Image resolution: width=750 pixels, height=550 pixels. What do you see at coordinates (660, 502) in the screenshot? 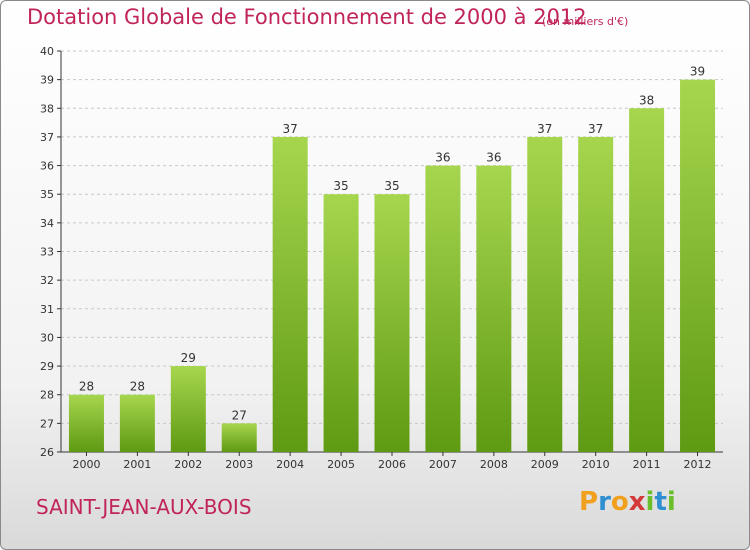
I see `logo-letter: t` at bounding box center [660, 502].